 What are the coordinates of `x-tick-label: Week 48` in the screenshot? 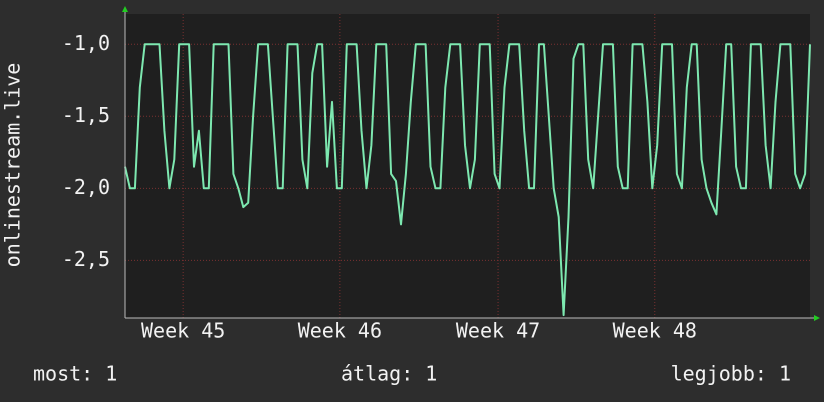 It's located at (655, 331).